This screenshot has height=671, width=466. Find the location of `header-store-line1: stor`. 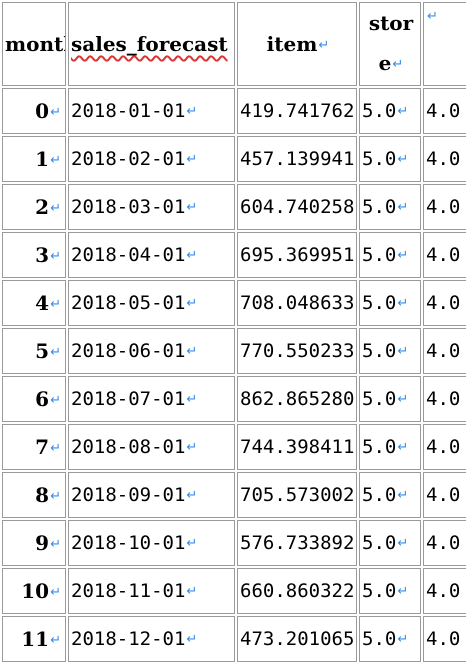

header-store-line1: stor is located at coordinates (391, 23).